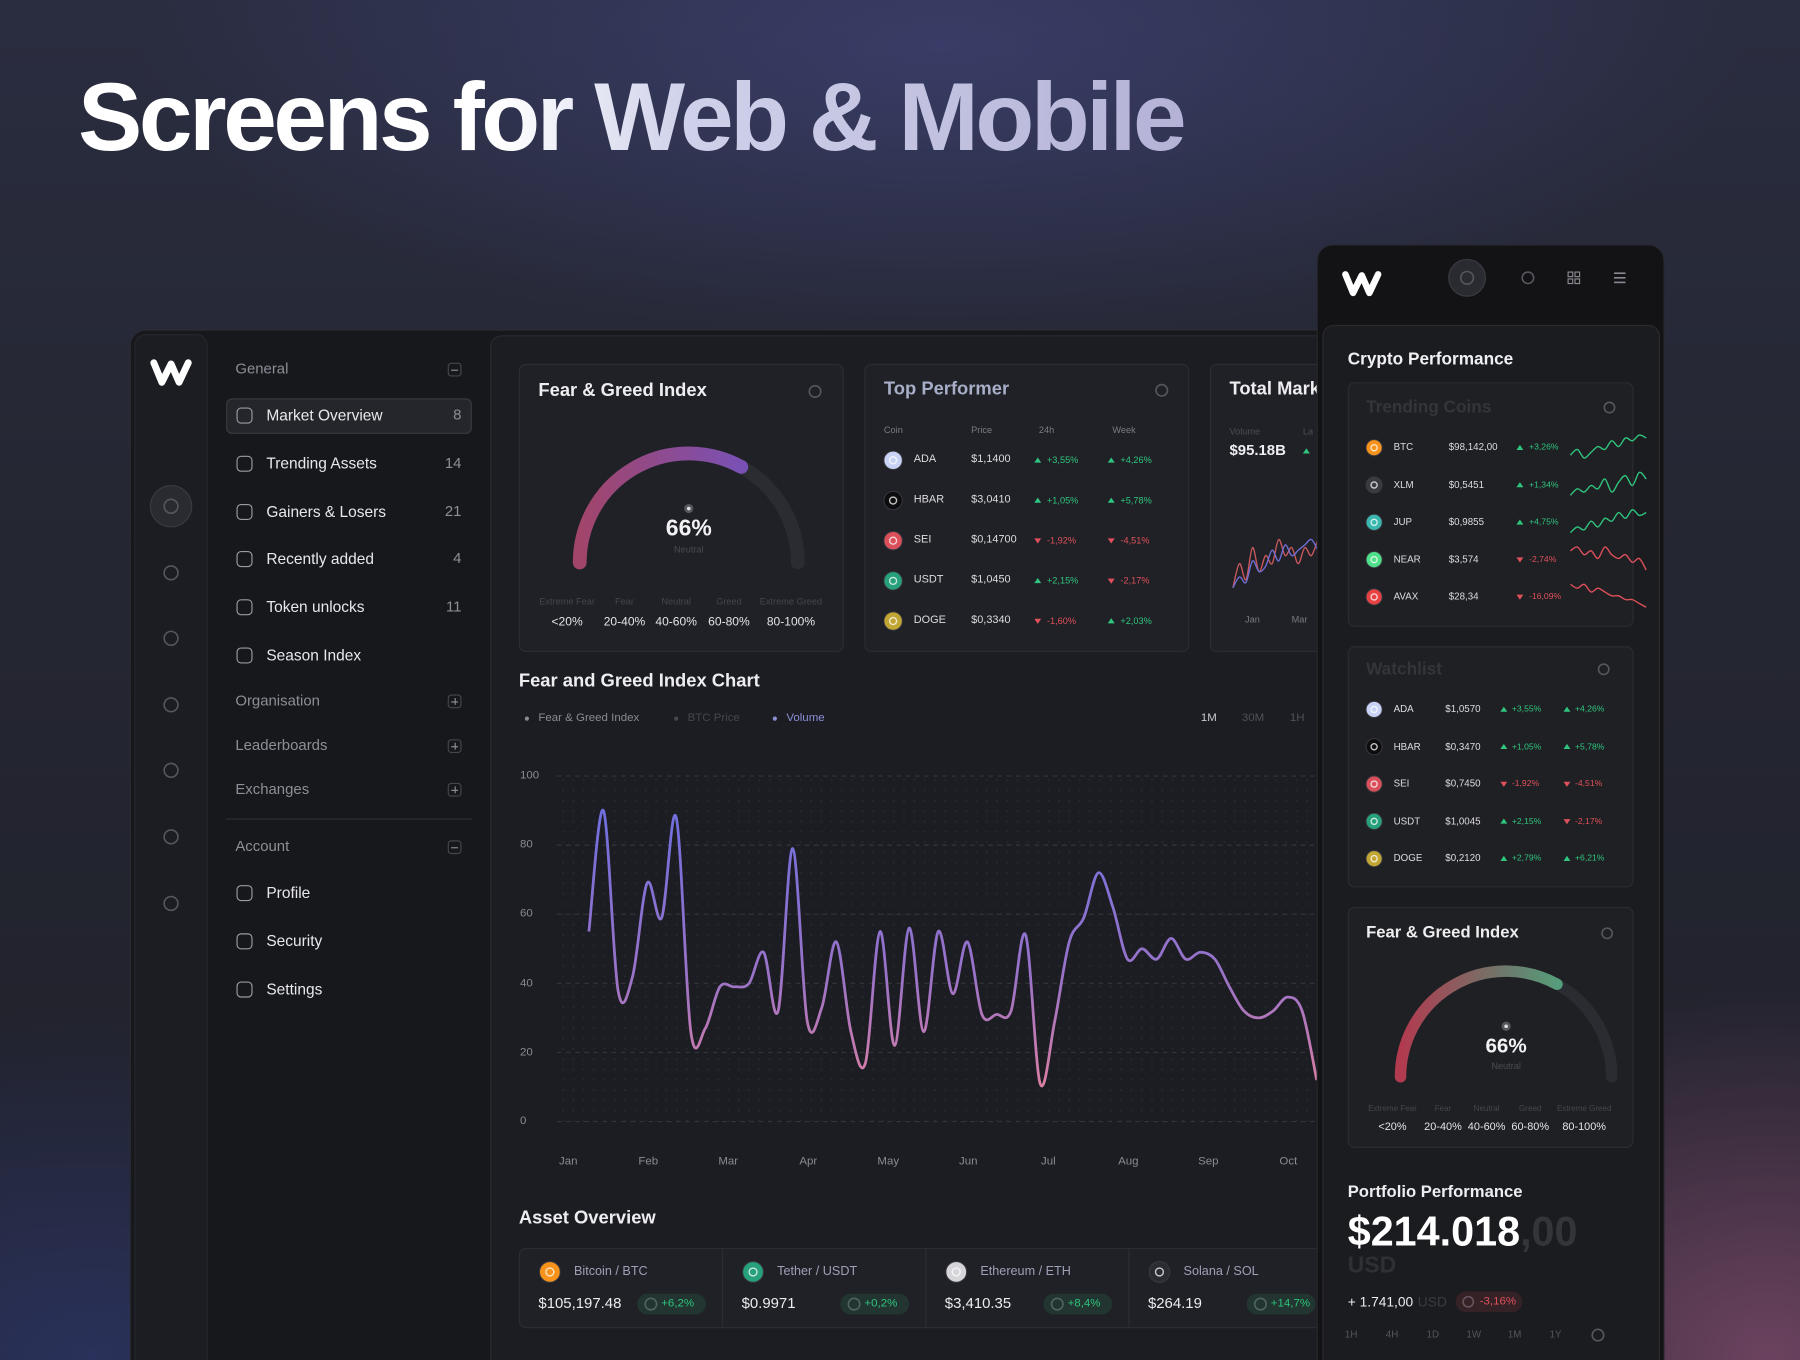  I want to click on section-title: Account, so click(262, 846).